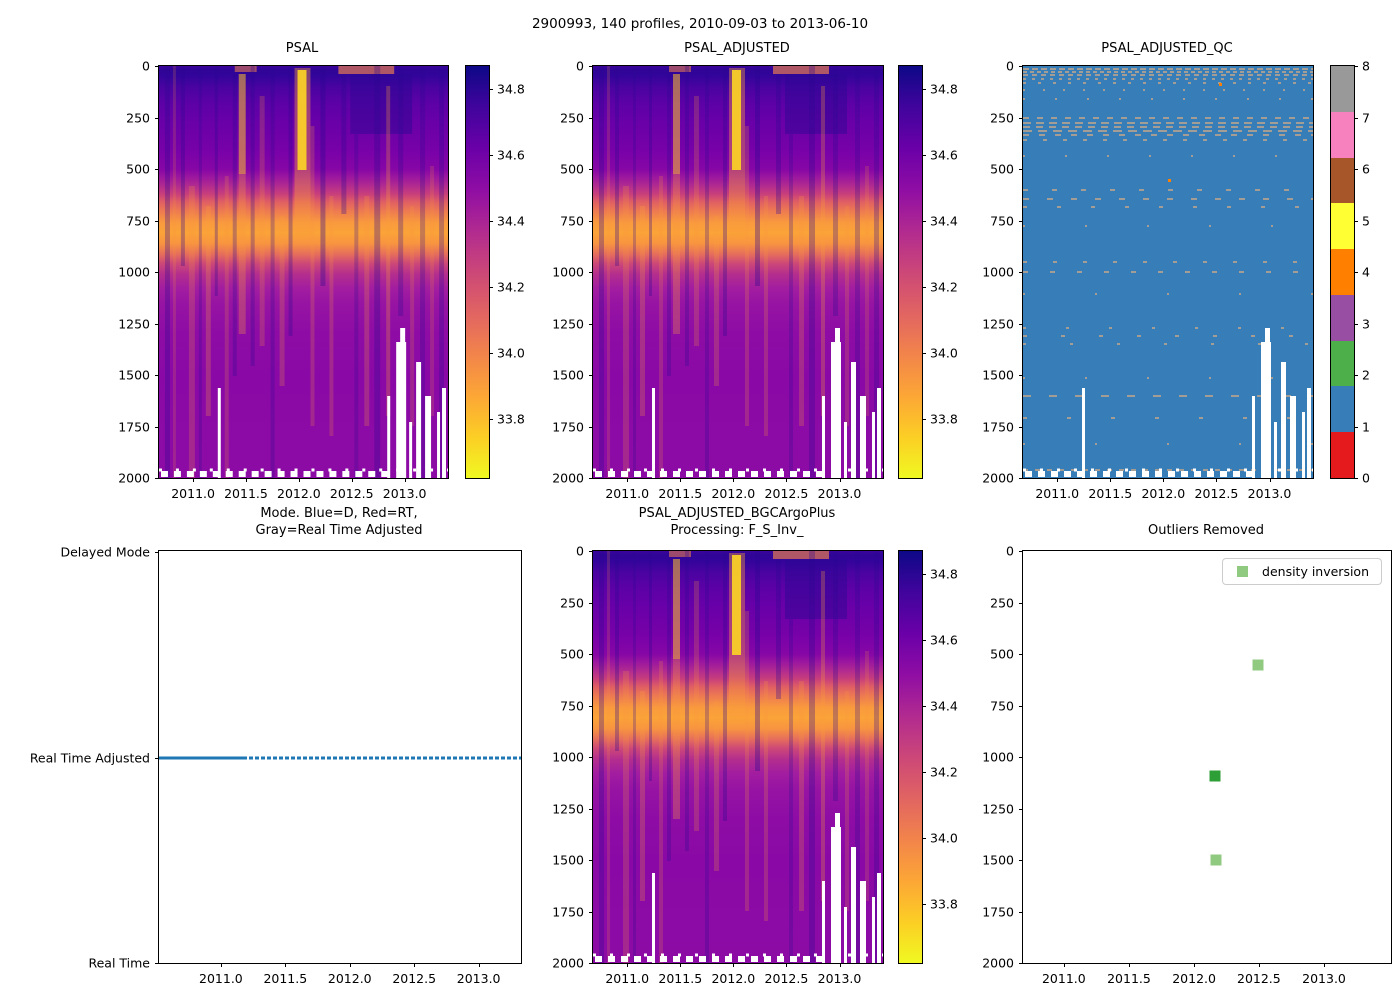  I want to click on colorbar-tick-label: 34.8, so click(511, 89).